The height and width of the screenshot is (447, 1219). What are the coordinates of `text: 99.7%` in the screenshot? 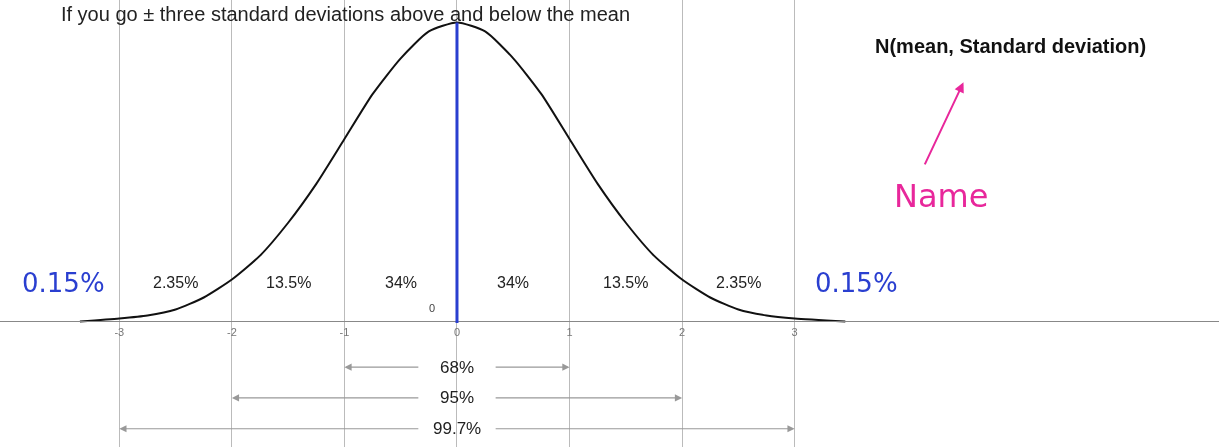 It's located at (457, 428).